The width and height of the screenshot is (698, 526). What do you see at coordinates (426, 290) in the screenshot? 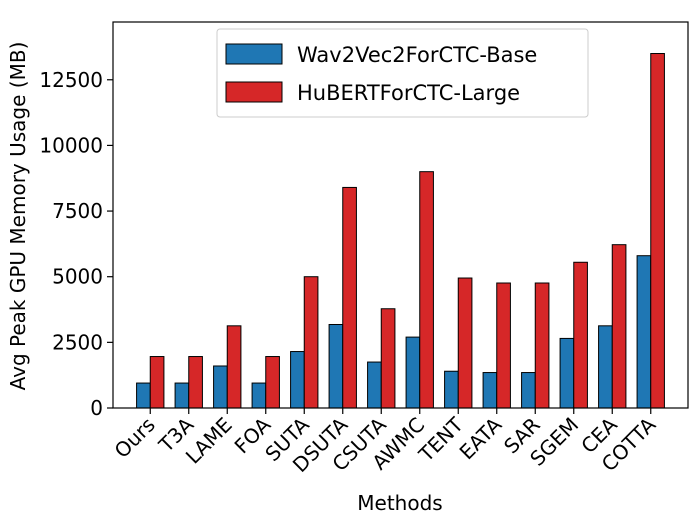
I see `bar-hubert-awmc` at bounding box center [426, 290].